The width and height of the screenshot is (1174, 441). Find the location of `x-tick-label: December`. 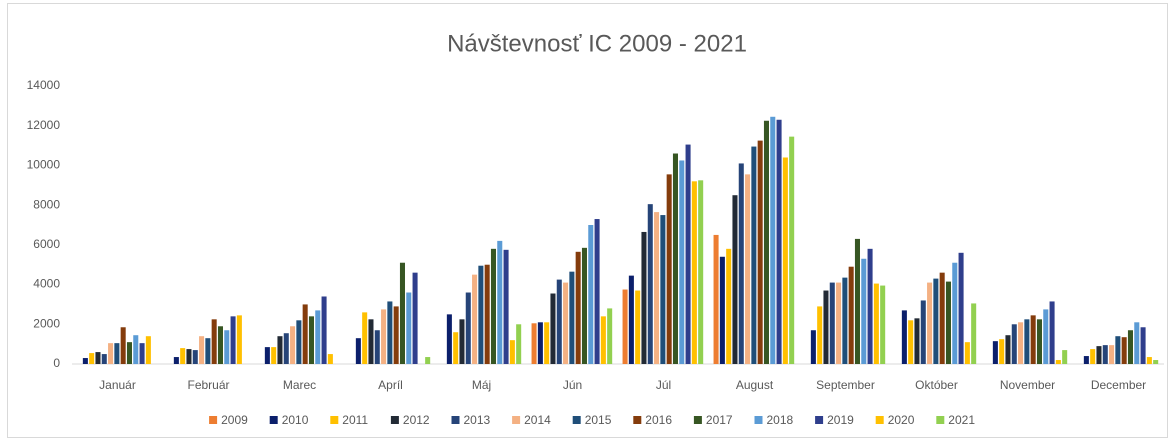

x-tick-label: December is located at coordinates (1118, 385).